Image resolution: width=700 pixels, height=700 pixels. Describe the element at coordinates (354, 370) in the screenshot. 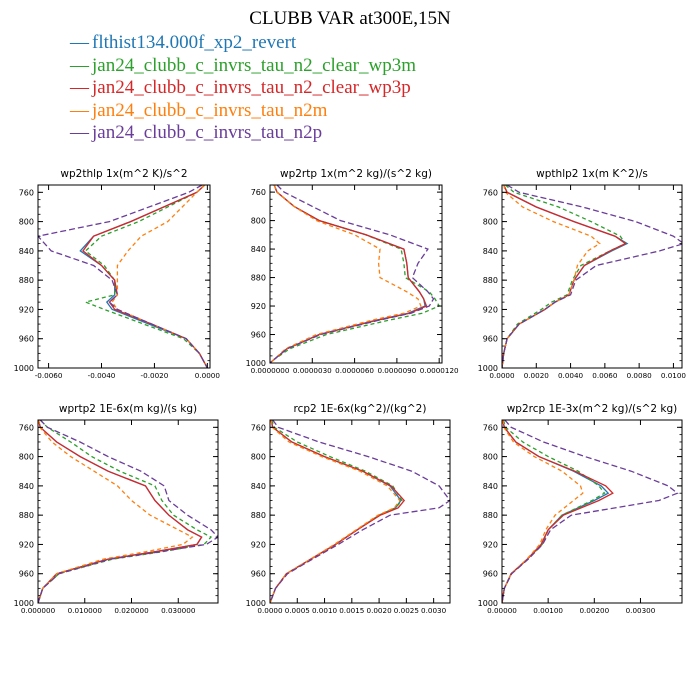

I see `x-tick-label: 0.0000060` at that location.